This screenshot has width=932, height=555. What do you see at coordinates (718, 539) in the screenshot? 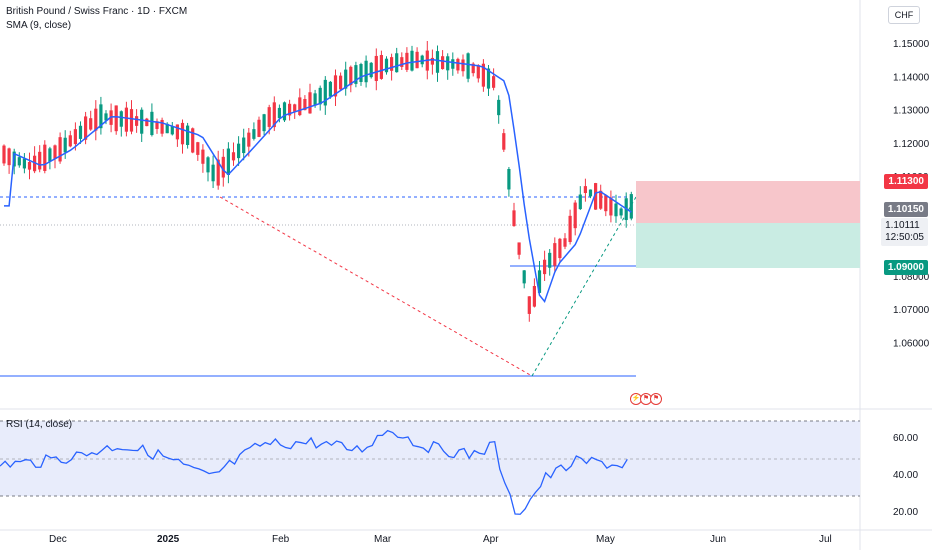
I see `time-tick: Jun` at bounding box center [718, 539].